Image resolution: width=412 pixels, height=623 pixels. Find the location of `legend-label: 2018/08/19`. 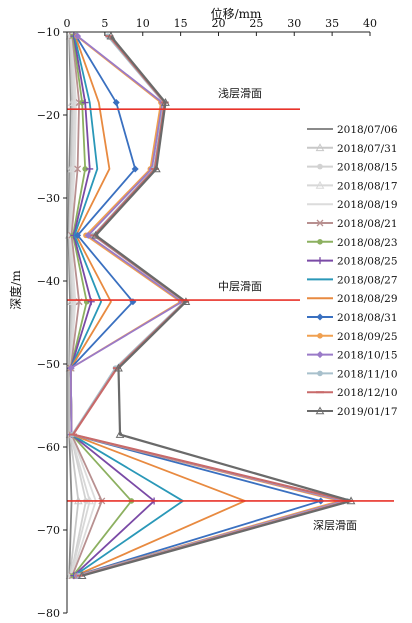

legend-label: 2018/08/19 is located at coordinates (367, 205).